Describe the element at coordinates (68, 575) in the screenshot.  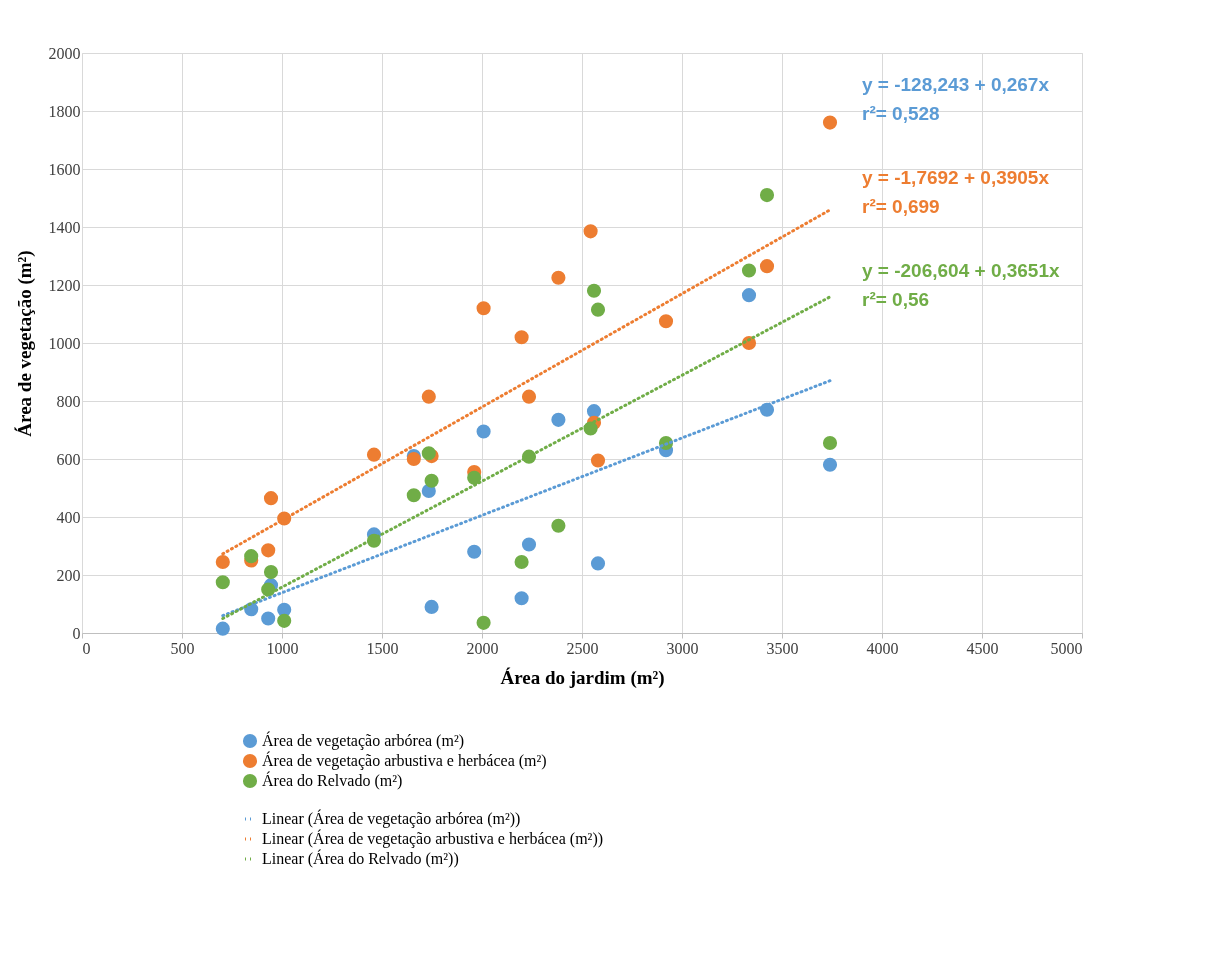
I see `y-tick-label: 200` at that location.